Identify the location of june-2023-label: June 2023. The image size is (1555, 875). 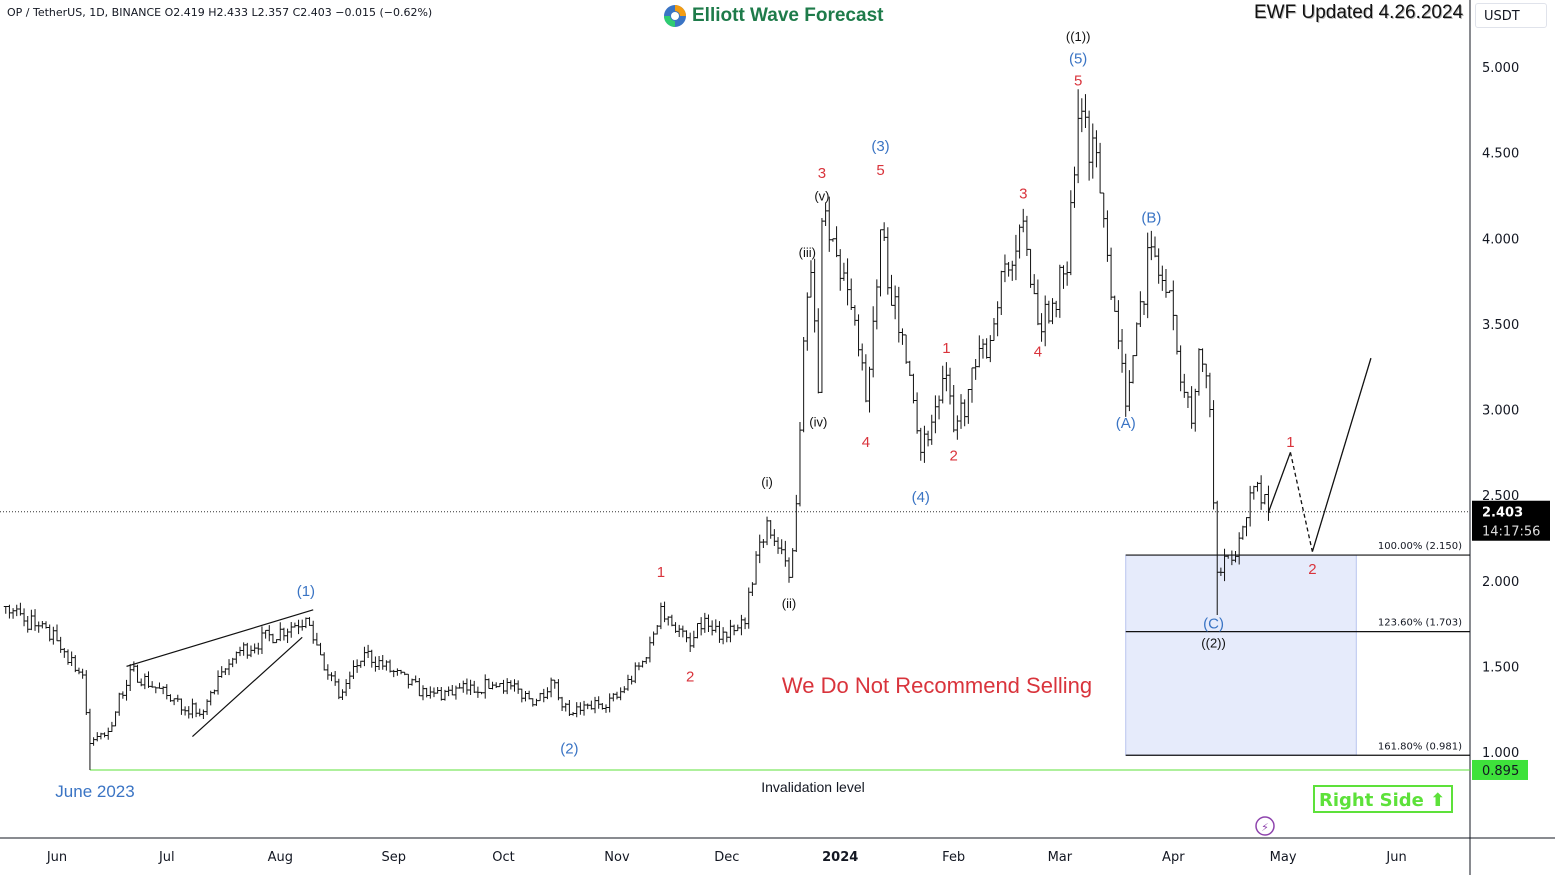
(94, 791).